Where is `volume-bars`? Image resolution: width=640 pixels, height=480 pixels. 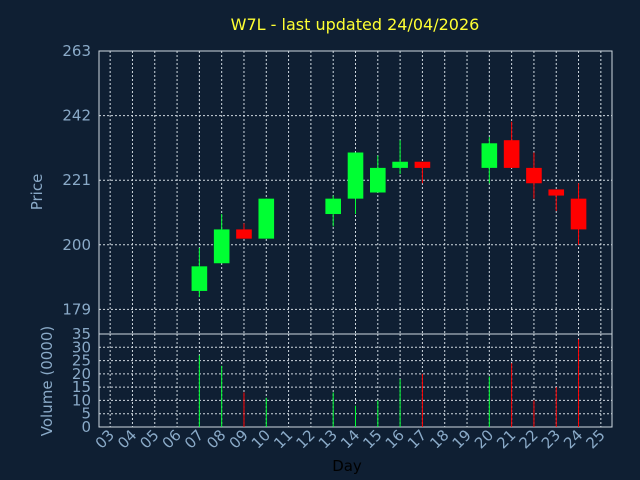 volume-bars is located at coordinates (389, 383).